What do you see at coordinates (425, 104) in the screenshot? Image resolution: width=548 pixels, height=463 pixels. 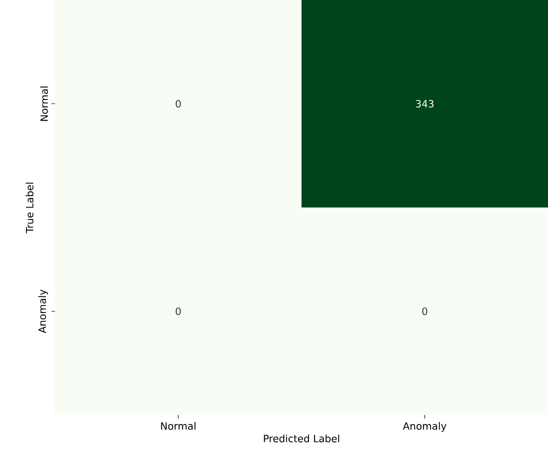 I see `data-label: 343` at bounding box center [425, 104].